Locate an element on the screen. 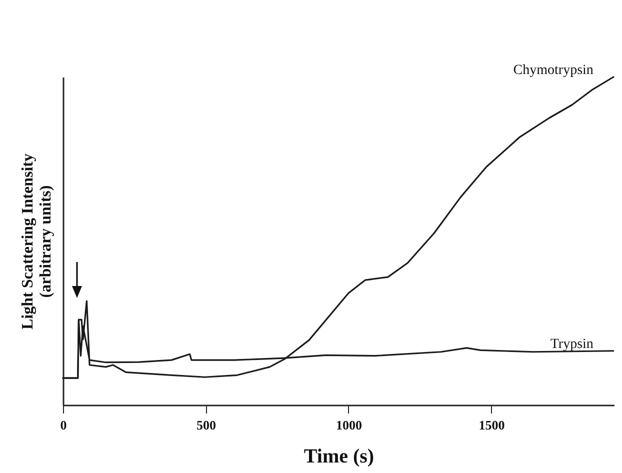 This screenshot has height=473, width=622. series-label: Chymotrypsin is located at coordinates (553, 70).